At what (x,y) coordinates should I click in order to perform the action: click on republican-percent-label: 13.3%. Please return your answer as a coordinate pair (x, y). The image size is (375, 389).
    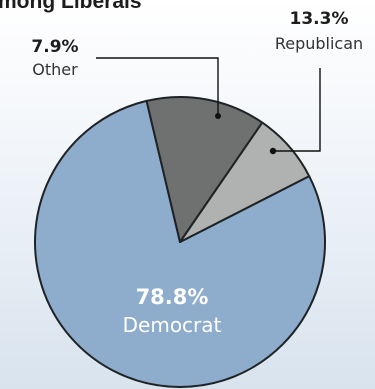
    Looking at the image, I should click on (319, 19).